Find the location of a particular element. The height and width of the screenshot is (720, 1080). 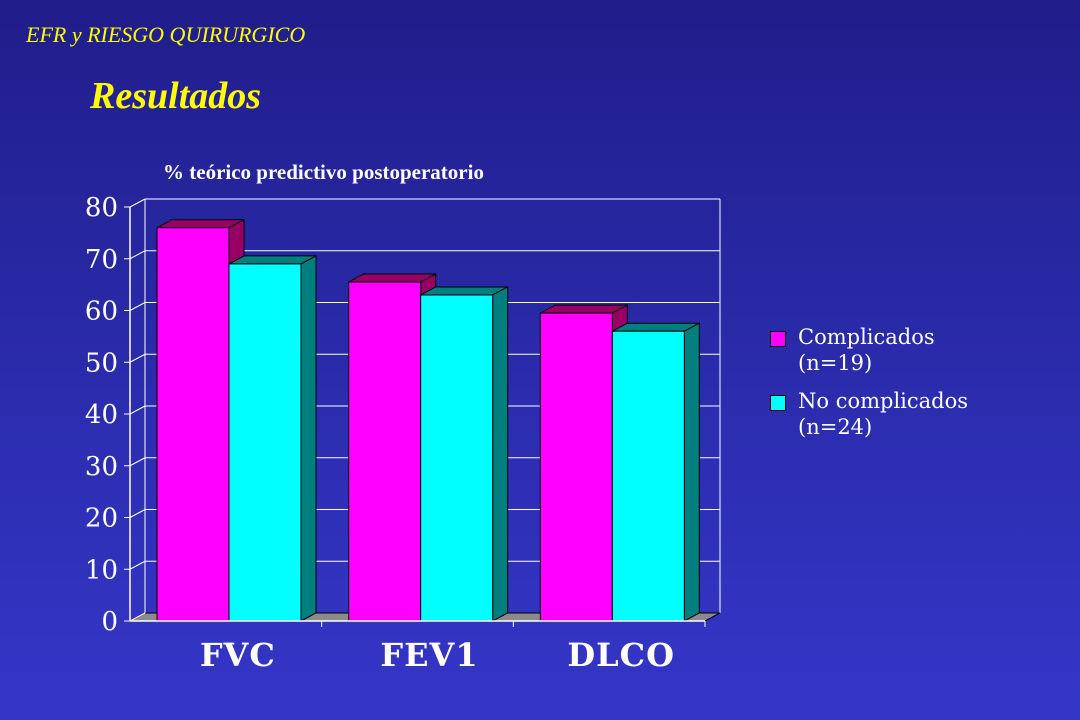

legend-swatch-no-complicados is located at coordinates (778, 403).